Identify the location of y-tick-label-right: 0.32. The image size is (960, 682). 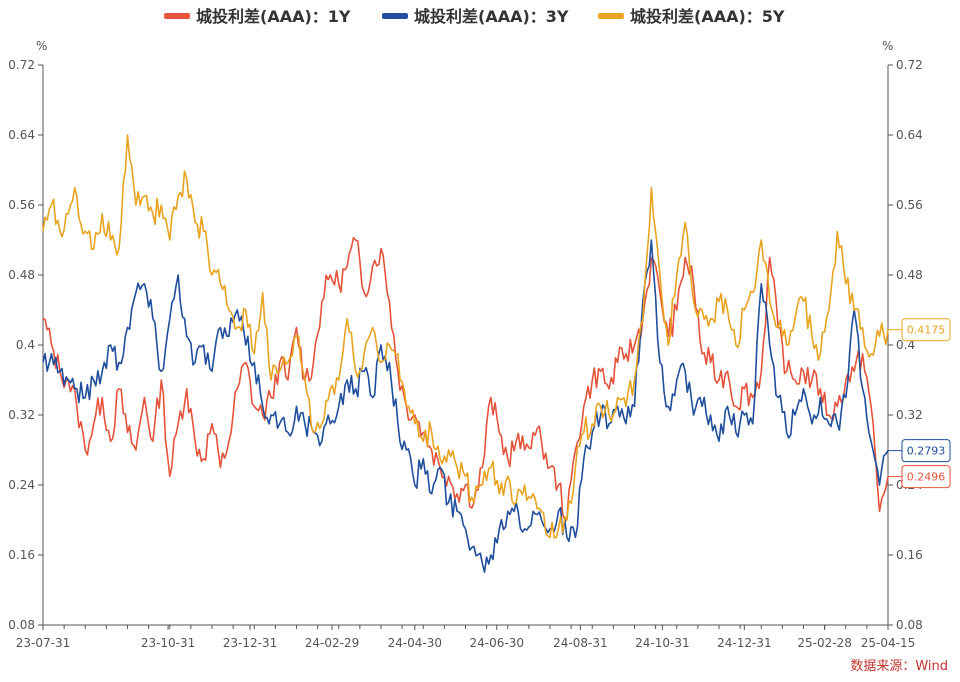
(909, 415).